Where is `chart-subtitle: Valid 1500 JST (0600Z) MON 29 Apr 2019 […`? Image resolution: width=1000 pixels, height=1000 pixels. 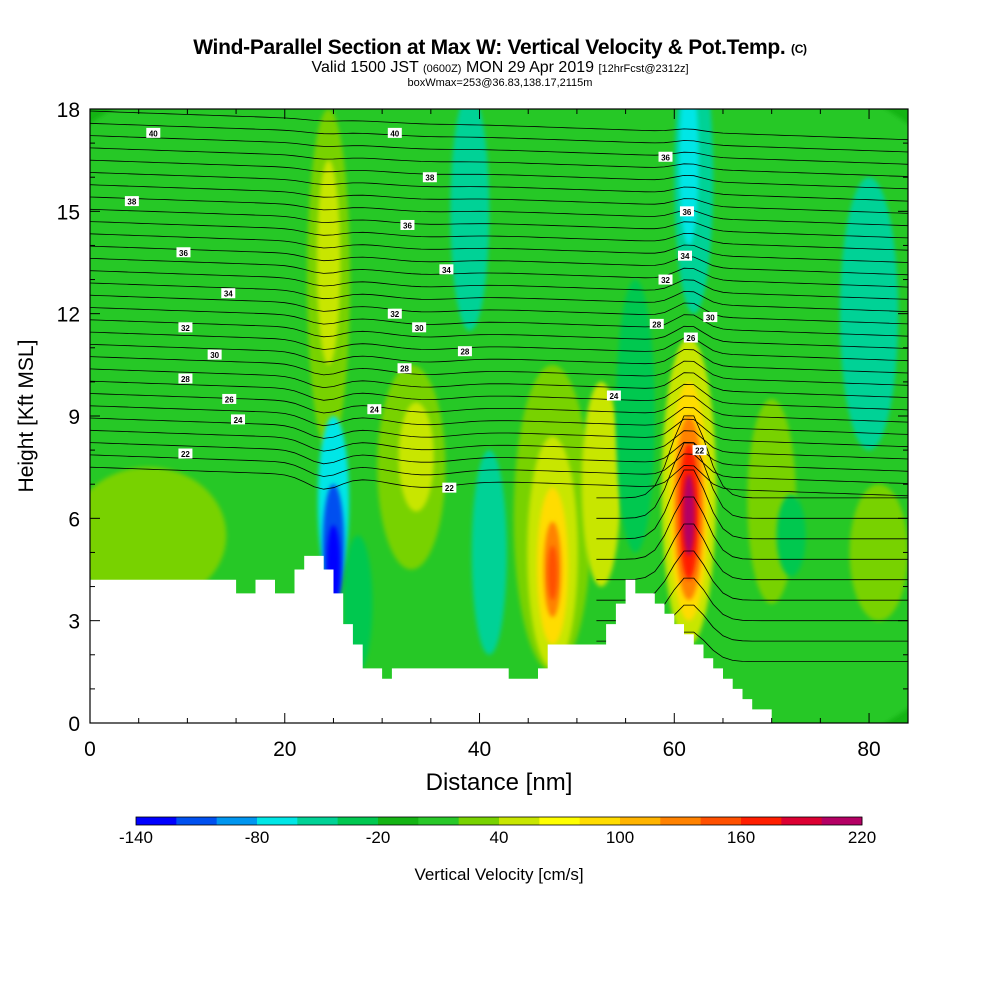
chart-subtitle: Valid 1500 JST (0600Z) MON 29 Apr 2019 [… is located at coordinates (500, 67).